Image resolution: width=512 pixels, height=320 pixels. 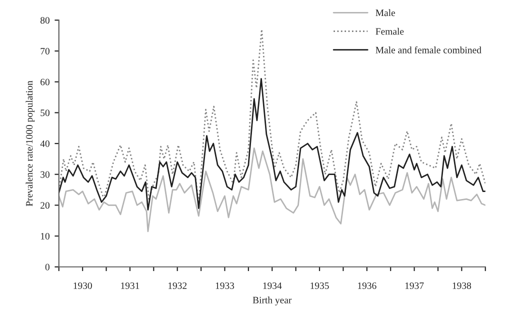 What do you see at coordinates (45, 20) in the screenshot?
I see `y-tick-label: 80` at bounding box center [45, 20].